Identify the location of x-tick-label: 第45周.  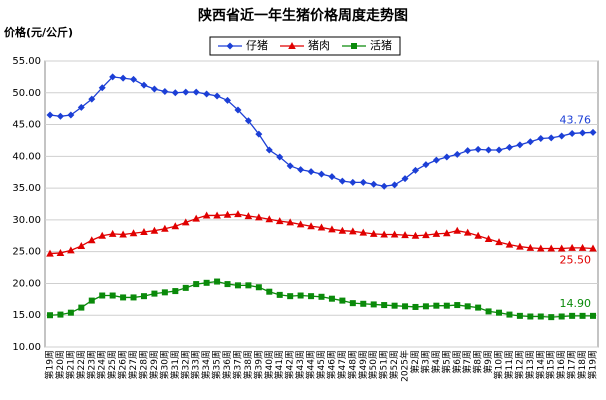
(321, 364).